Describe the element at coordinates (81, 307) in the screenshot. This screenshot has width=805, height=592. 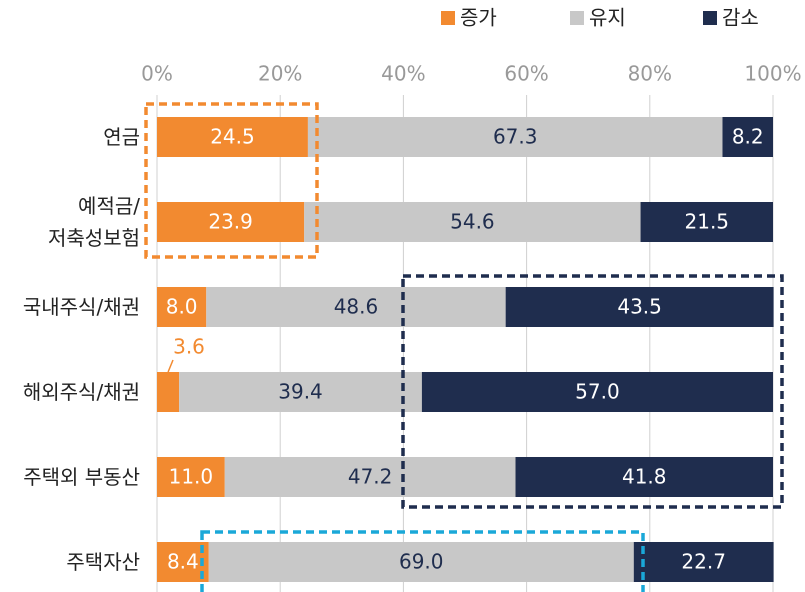
I see `category-label: 국내주식/채권` at that location.